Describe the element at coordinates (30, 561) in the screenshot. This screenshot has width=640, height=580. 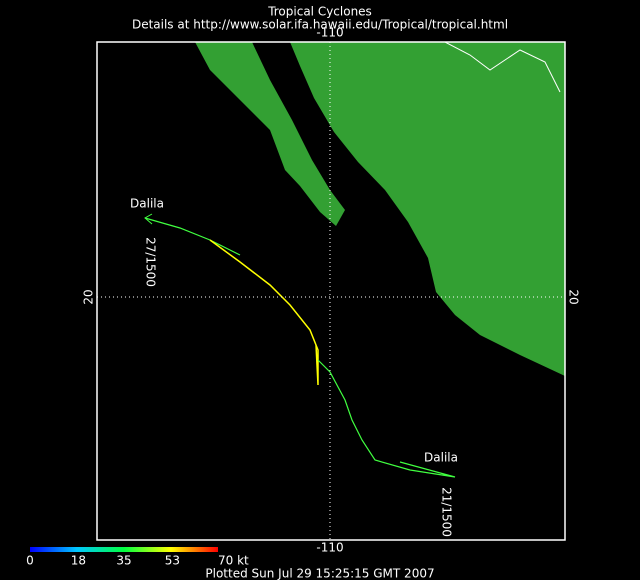
I see `colorbar-label: 0` at that location.